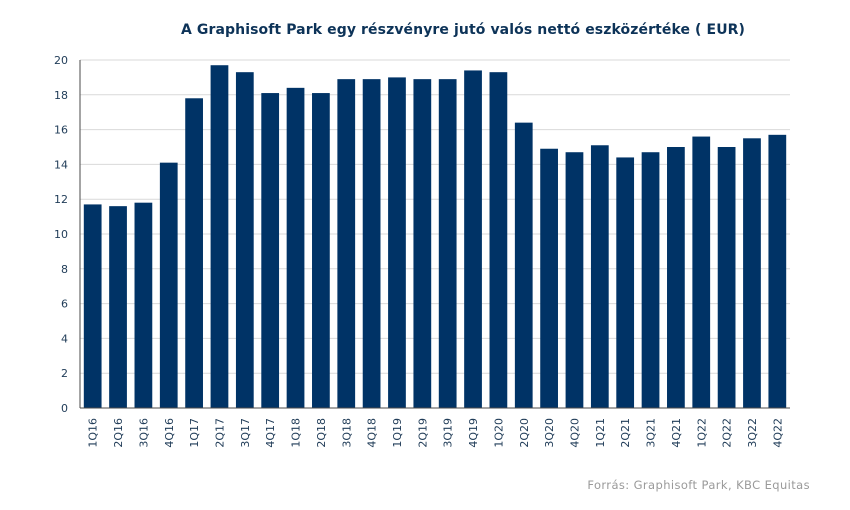 The image size is (850, 510). I want to click on x-tick-label: 1Q20, so click(498, 433).